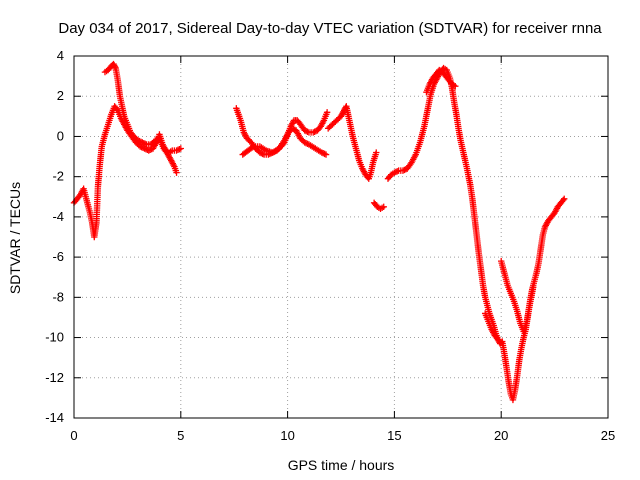 This screenshot has height=480, width=640. What do you see at coordinates (341, 465) in the screenshot?
I see `x-axis-label: GPS time / hours` at bounding box center [341, 465].